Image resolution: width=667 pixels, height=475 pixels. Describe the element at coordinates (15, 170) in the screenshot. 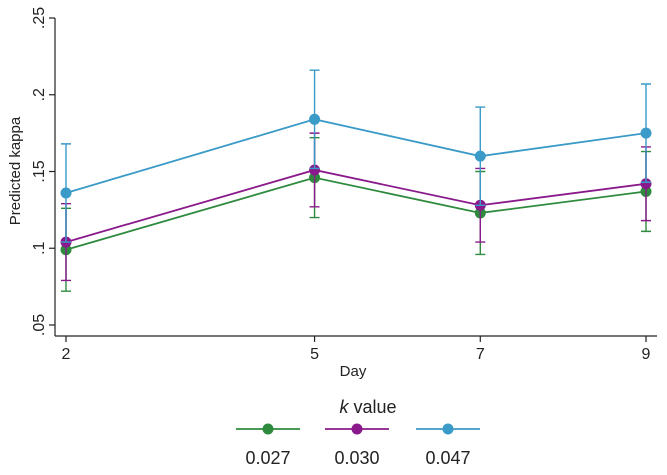

I see `y-axis-title: Predicted kappa` at that location.